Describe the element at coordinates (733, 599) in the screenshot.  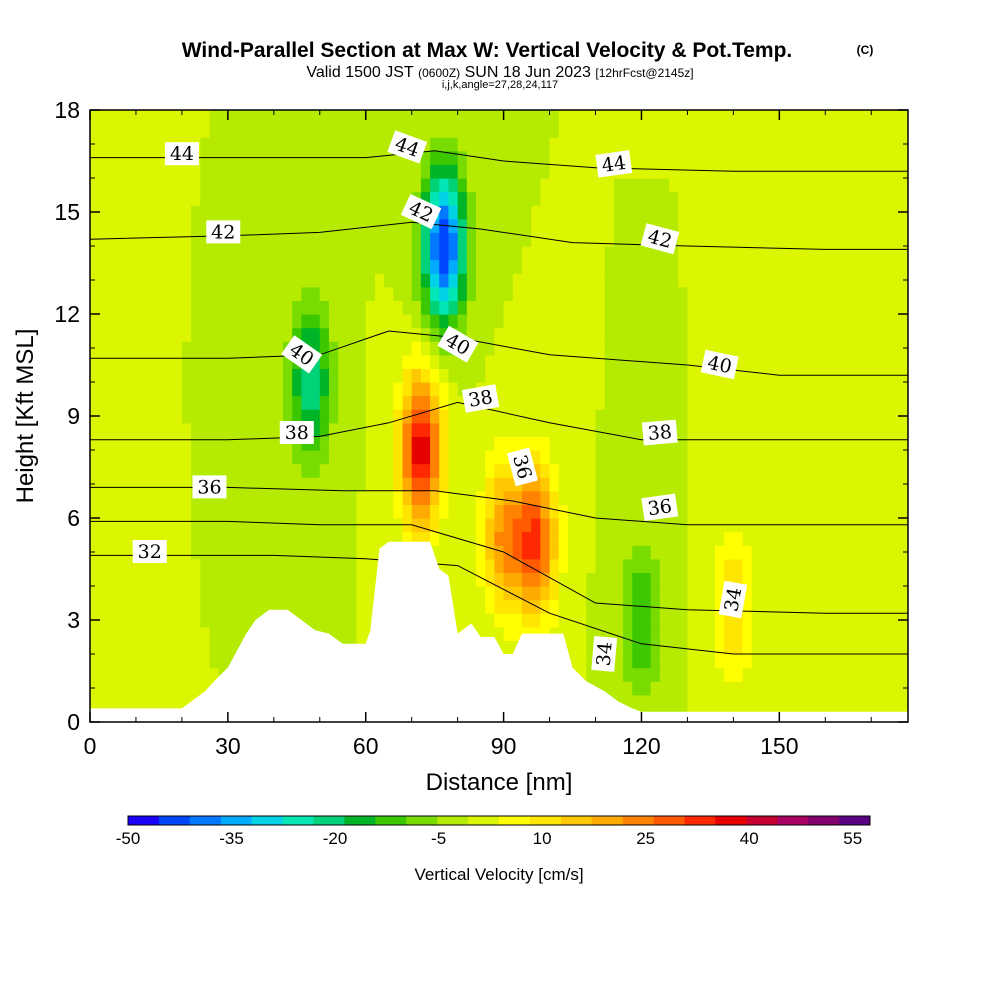
I see `contour-label-34: 34` at that location.